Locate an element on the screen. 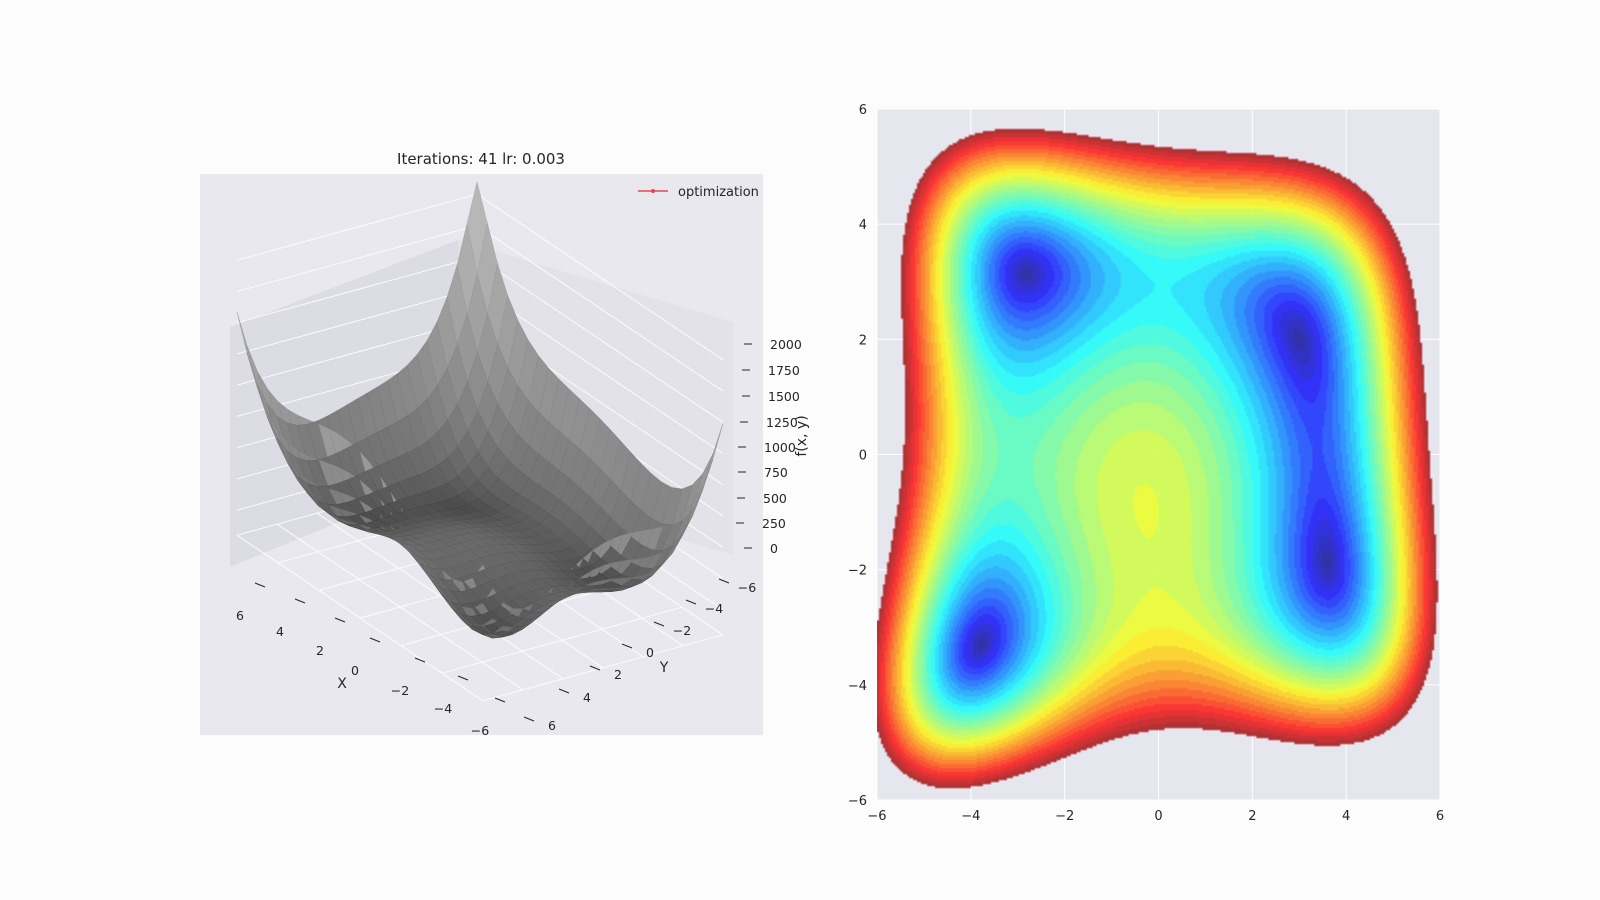 The width and height of the screenshot is (1600, 900). contour-x-tick-label: 4 is located at coordinates (1346, 816).